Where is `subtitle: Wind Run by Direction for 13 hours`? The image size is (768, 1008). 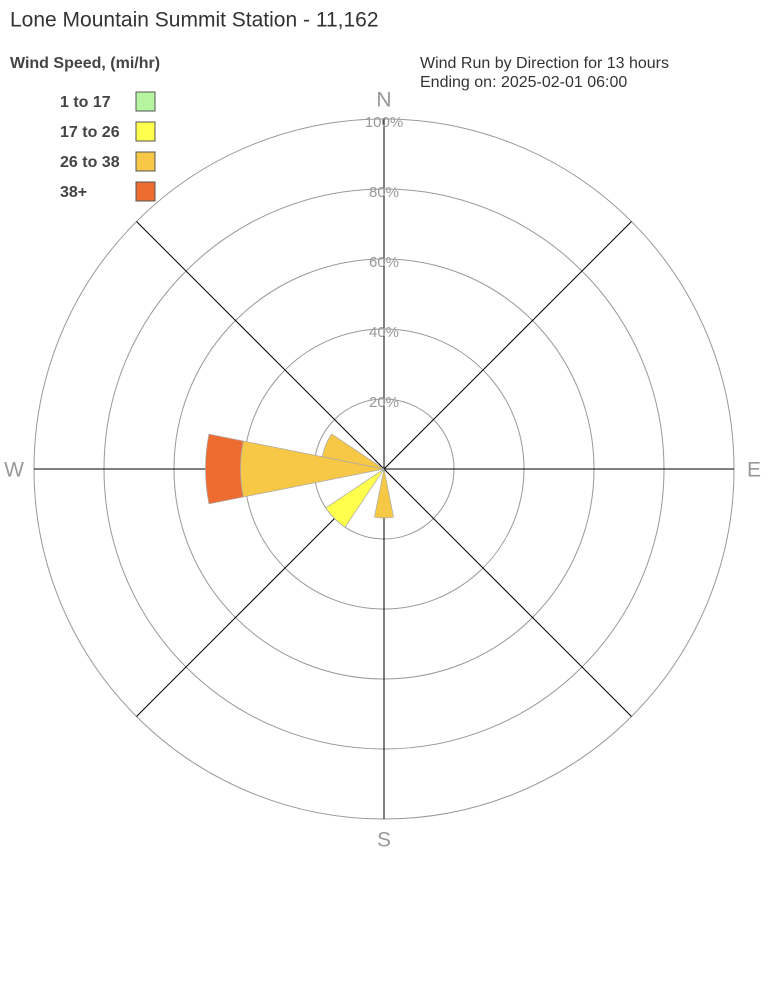 subtitle: Wind Run by Direction for 13 hours is located at coordinates (544, 63).